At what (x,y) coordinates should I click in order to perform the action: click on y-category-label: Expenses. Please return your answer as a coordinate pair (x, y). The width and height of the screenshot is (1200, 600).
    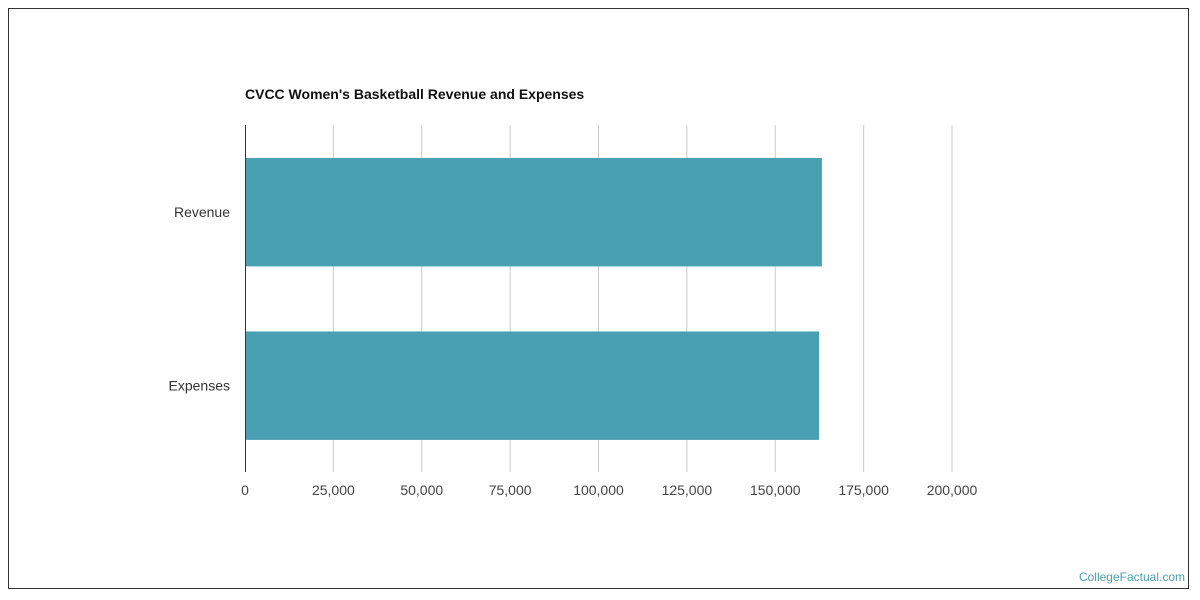
    Looking at the image, I should click on (199, 386).